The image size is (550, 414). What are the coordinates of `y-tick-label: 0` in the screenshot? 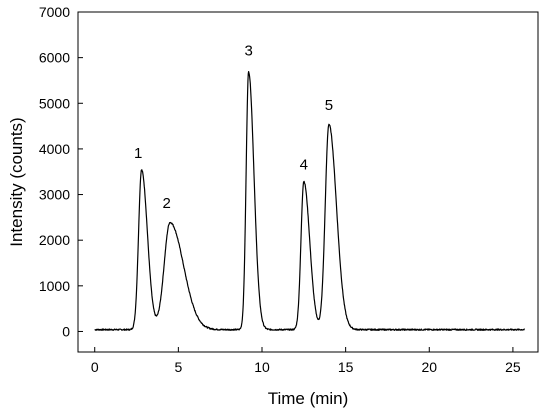 It's located at (66, 331).